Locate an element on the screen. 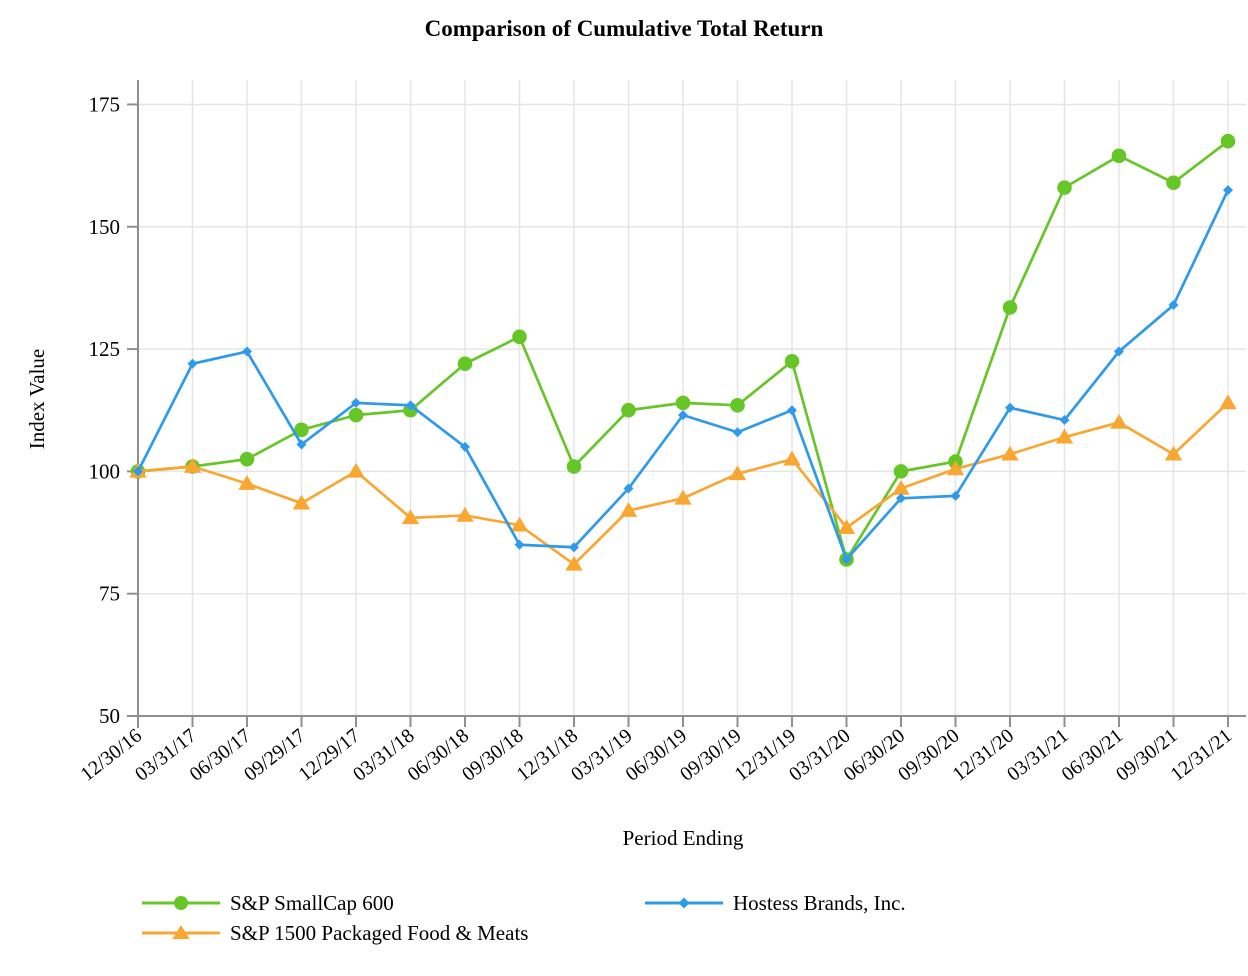 The height and width of the screenshot is (976, 1248). x-tick-label: 03/31/17 is located at coordinates (166, 755).